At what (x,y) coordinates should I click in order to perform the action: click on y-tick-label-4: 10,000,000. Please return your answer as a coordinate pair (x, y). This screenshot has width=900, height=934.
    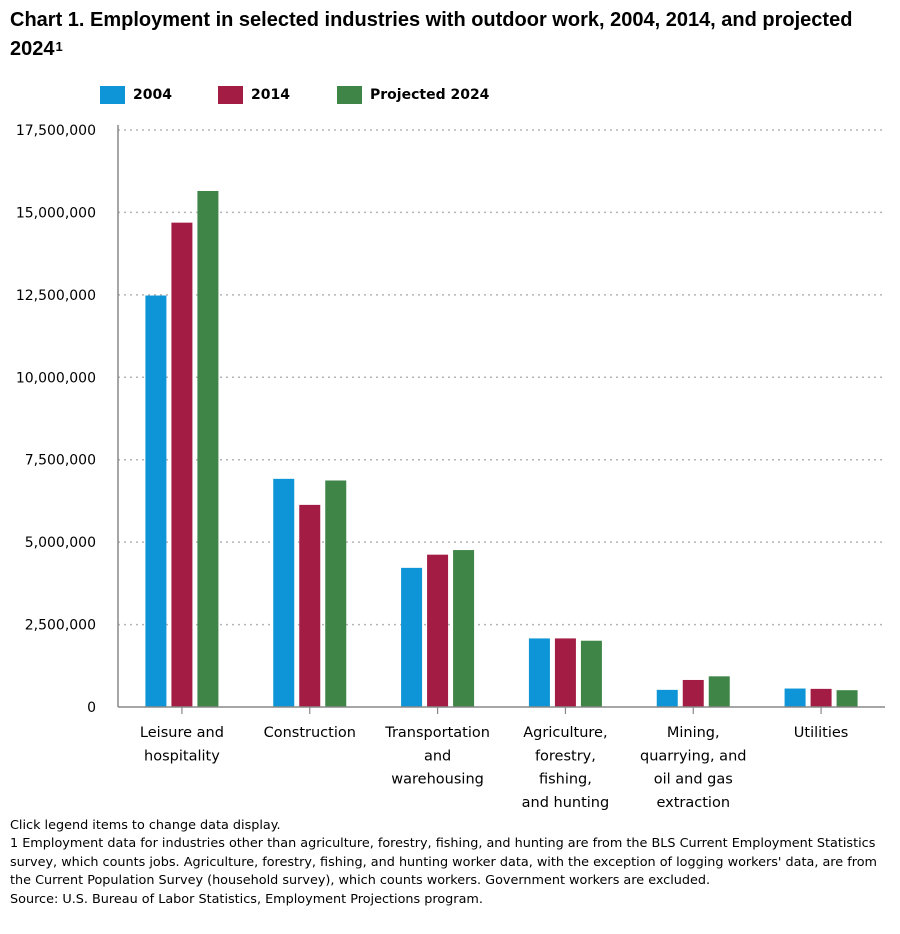
    Looking at the image, I should click on (56, 378).